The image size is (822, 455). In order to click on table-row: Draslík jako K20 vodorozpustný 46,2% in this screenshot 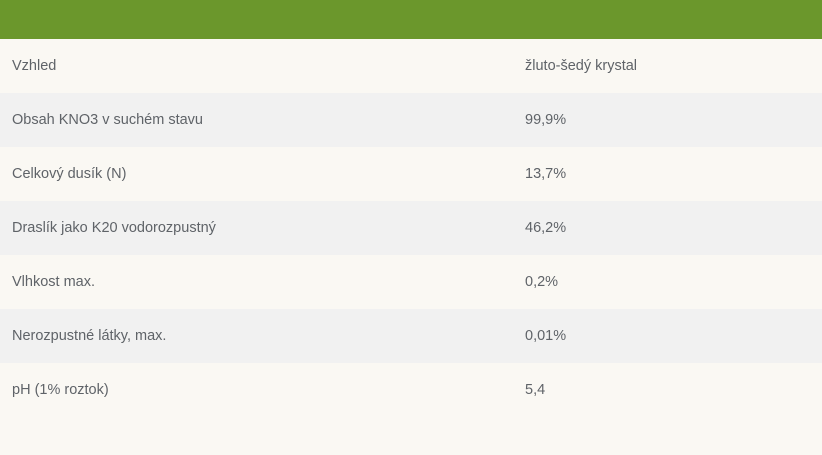, I will do `click(411, 228)`.